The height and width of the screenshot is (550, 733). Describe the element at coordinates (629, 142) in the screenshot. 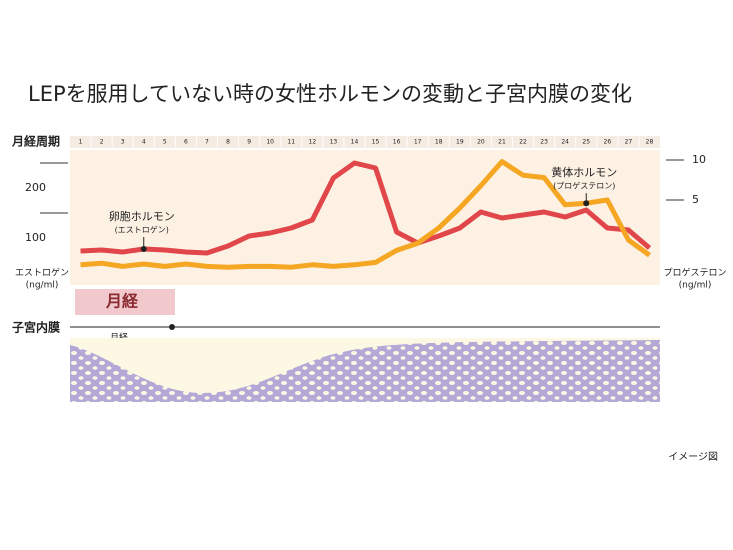

I see `day-label: 27` at that location.